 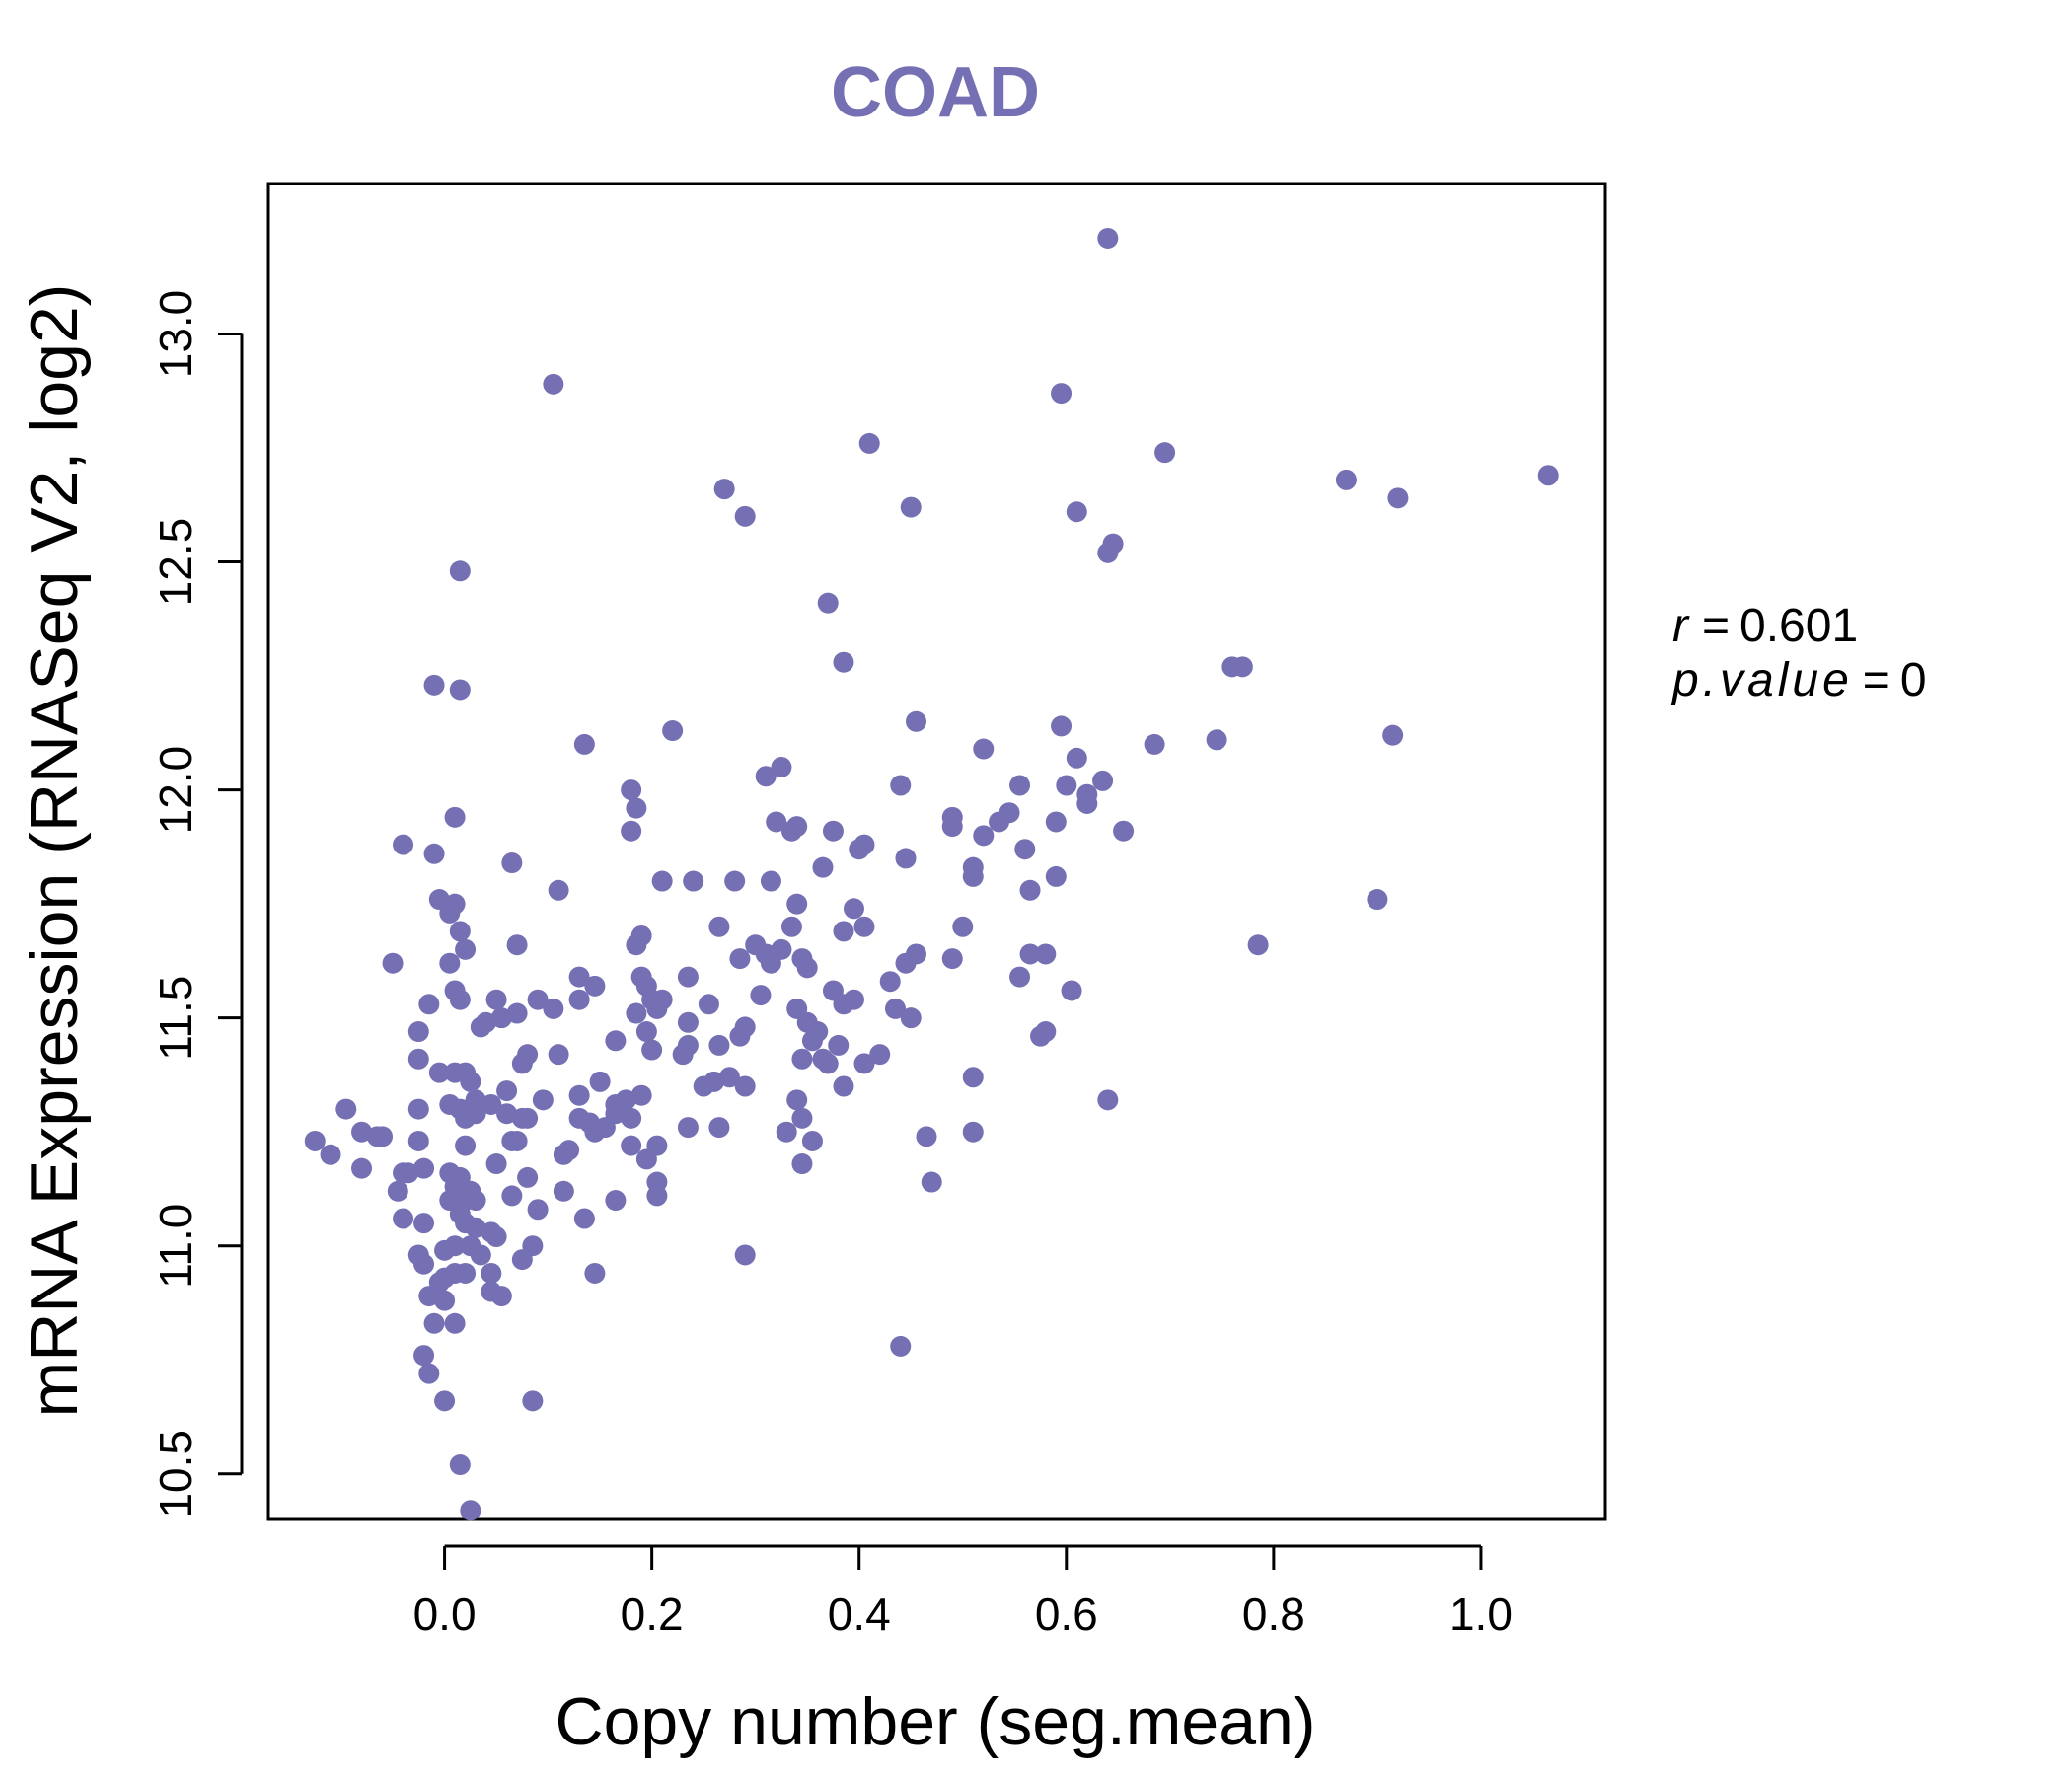 What do you see at coordinates (1762, 680) in the screenshot?
I see `p-value-label: p.value` at bounding box center [1762, 680].